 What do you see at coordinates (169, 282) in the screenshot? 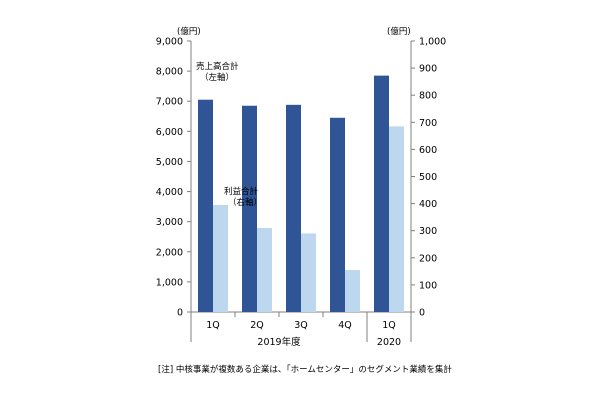
I see `left-y-tick-label: 1,000` at bounding box center [169, 282].